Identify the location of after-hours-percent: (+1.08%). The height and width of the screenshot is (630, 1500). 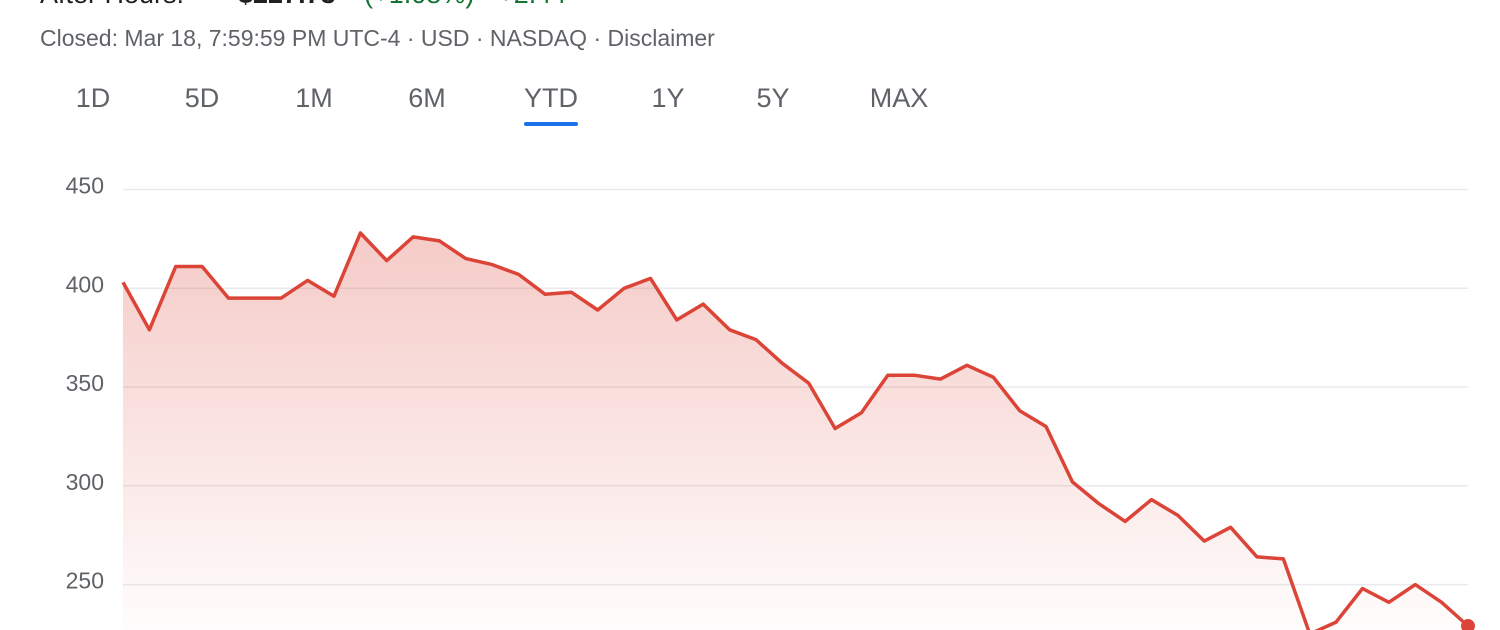
(419, 4).